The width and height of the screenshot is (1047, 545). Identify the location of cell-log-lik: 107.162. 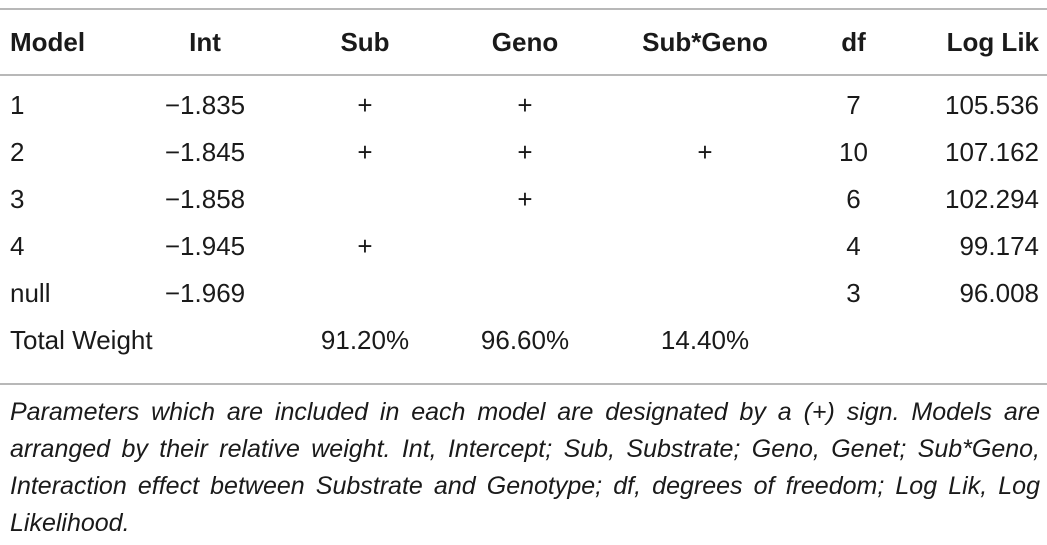
(992, 152).